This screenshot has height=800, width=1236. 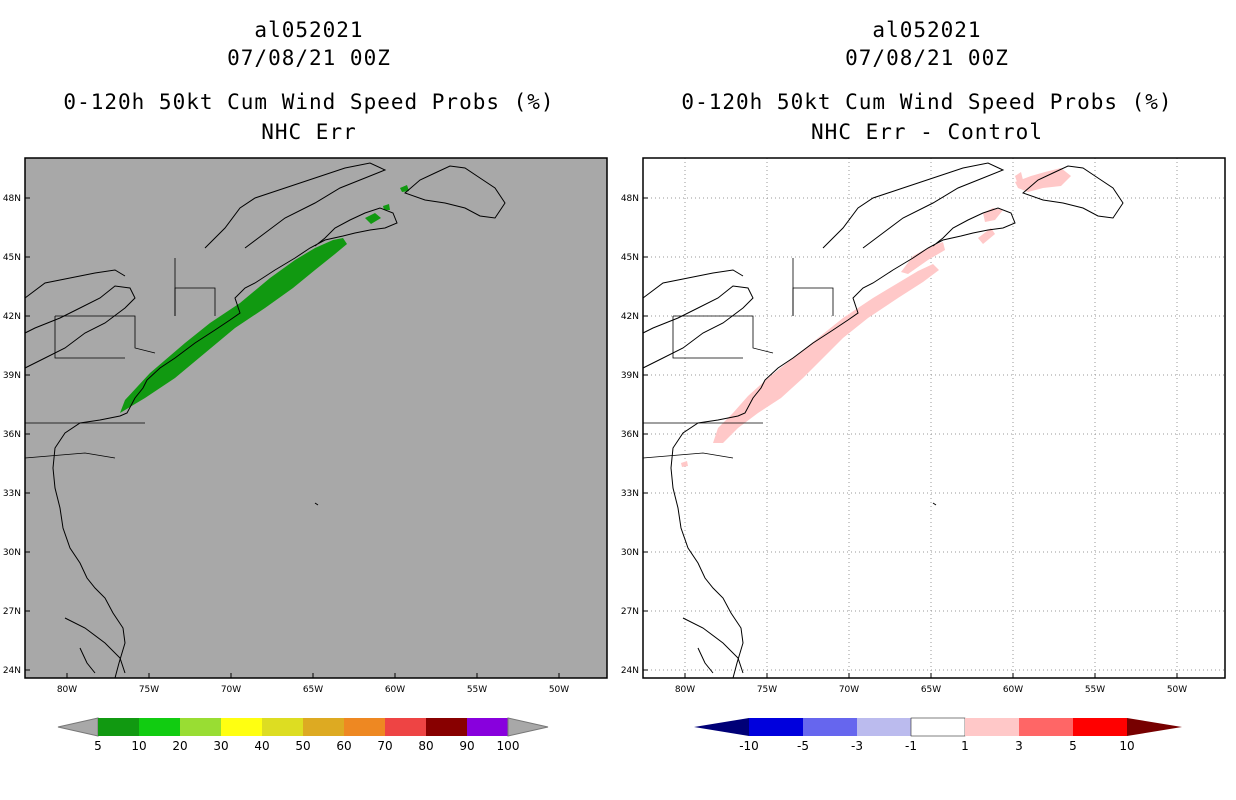 I want to click on left-lat-labels: 48N 45N 42N 39N 36N 33N 30N 27N 24N, so click(x=16, y=435).